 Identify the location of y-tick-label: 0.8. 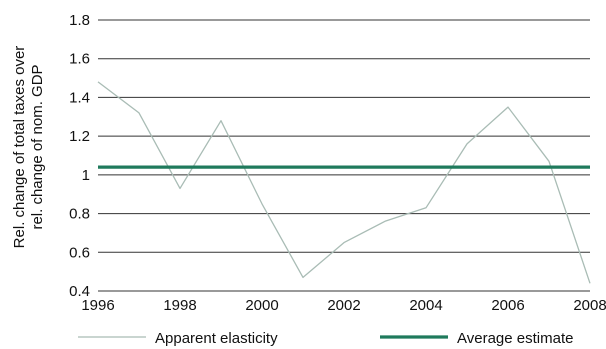
(79, 214).